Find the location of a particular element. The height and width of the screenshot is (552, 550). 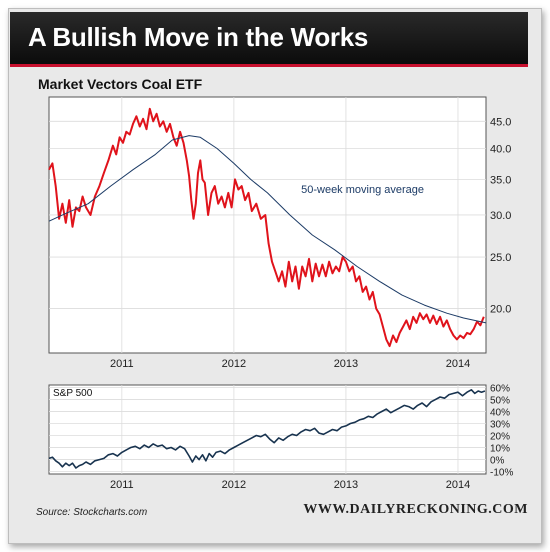

y-tick-label: 35.0 is located at coordinates (500, 180).